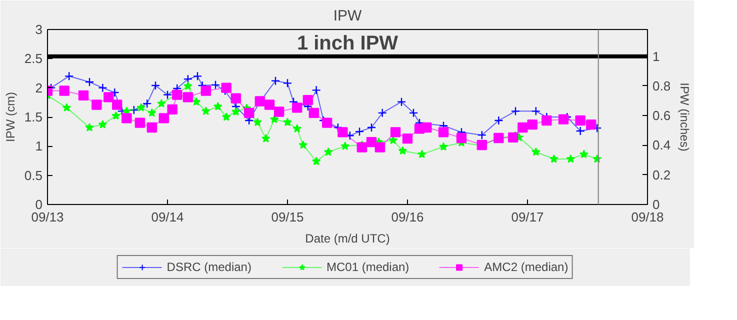 The image size is (737, 320). I want to click on legend-label: DSRC (median), so click(209, 267).